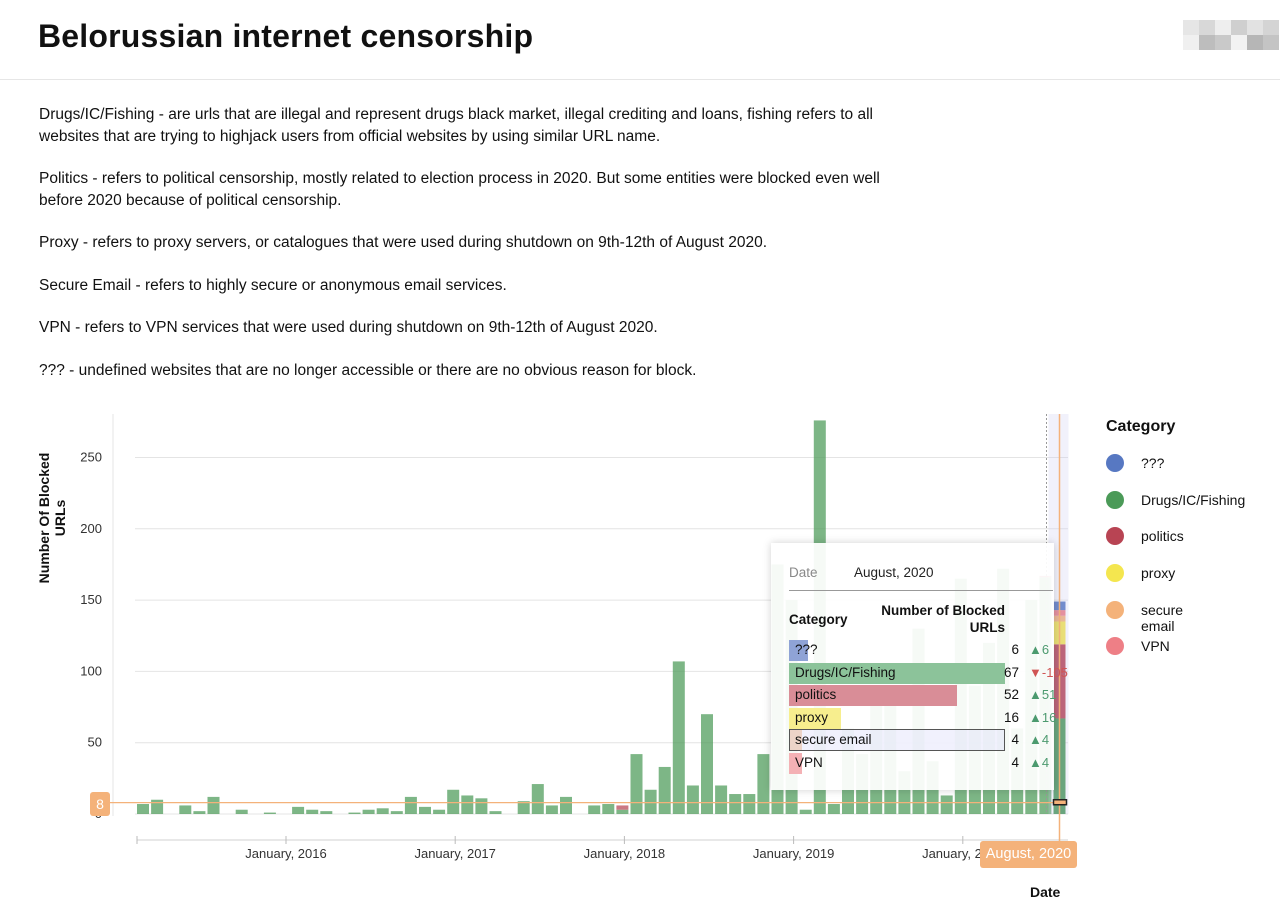  I want to click on legend-label: VPN, so click(1155, 646).